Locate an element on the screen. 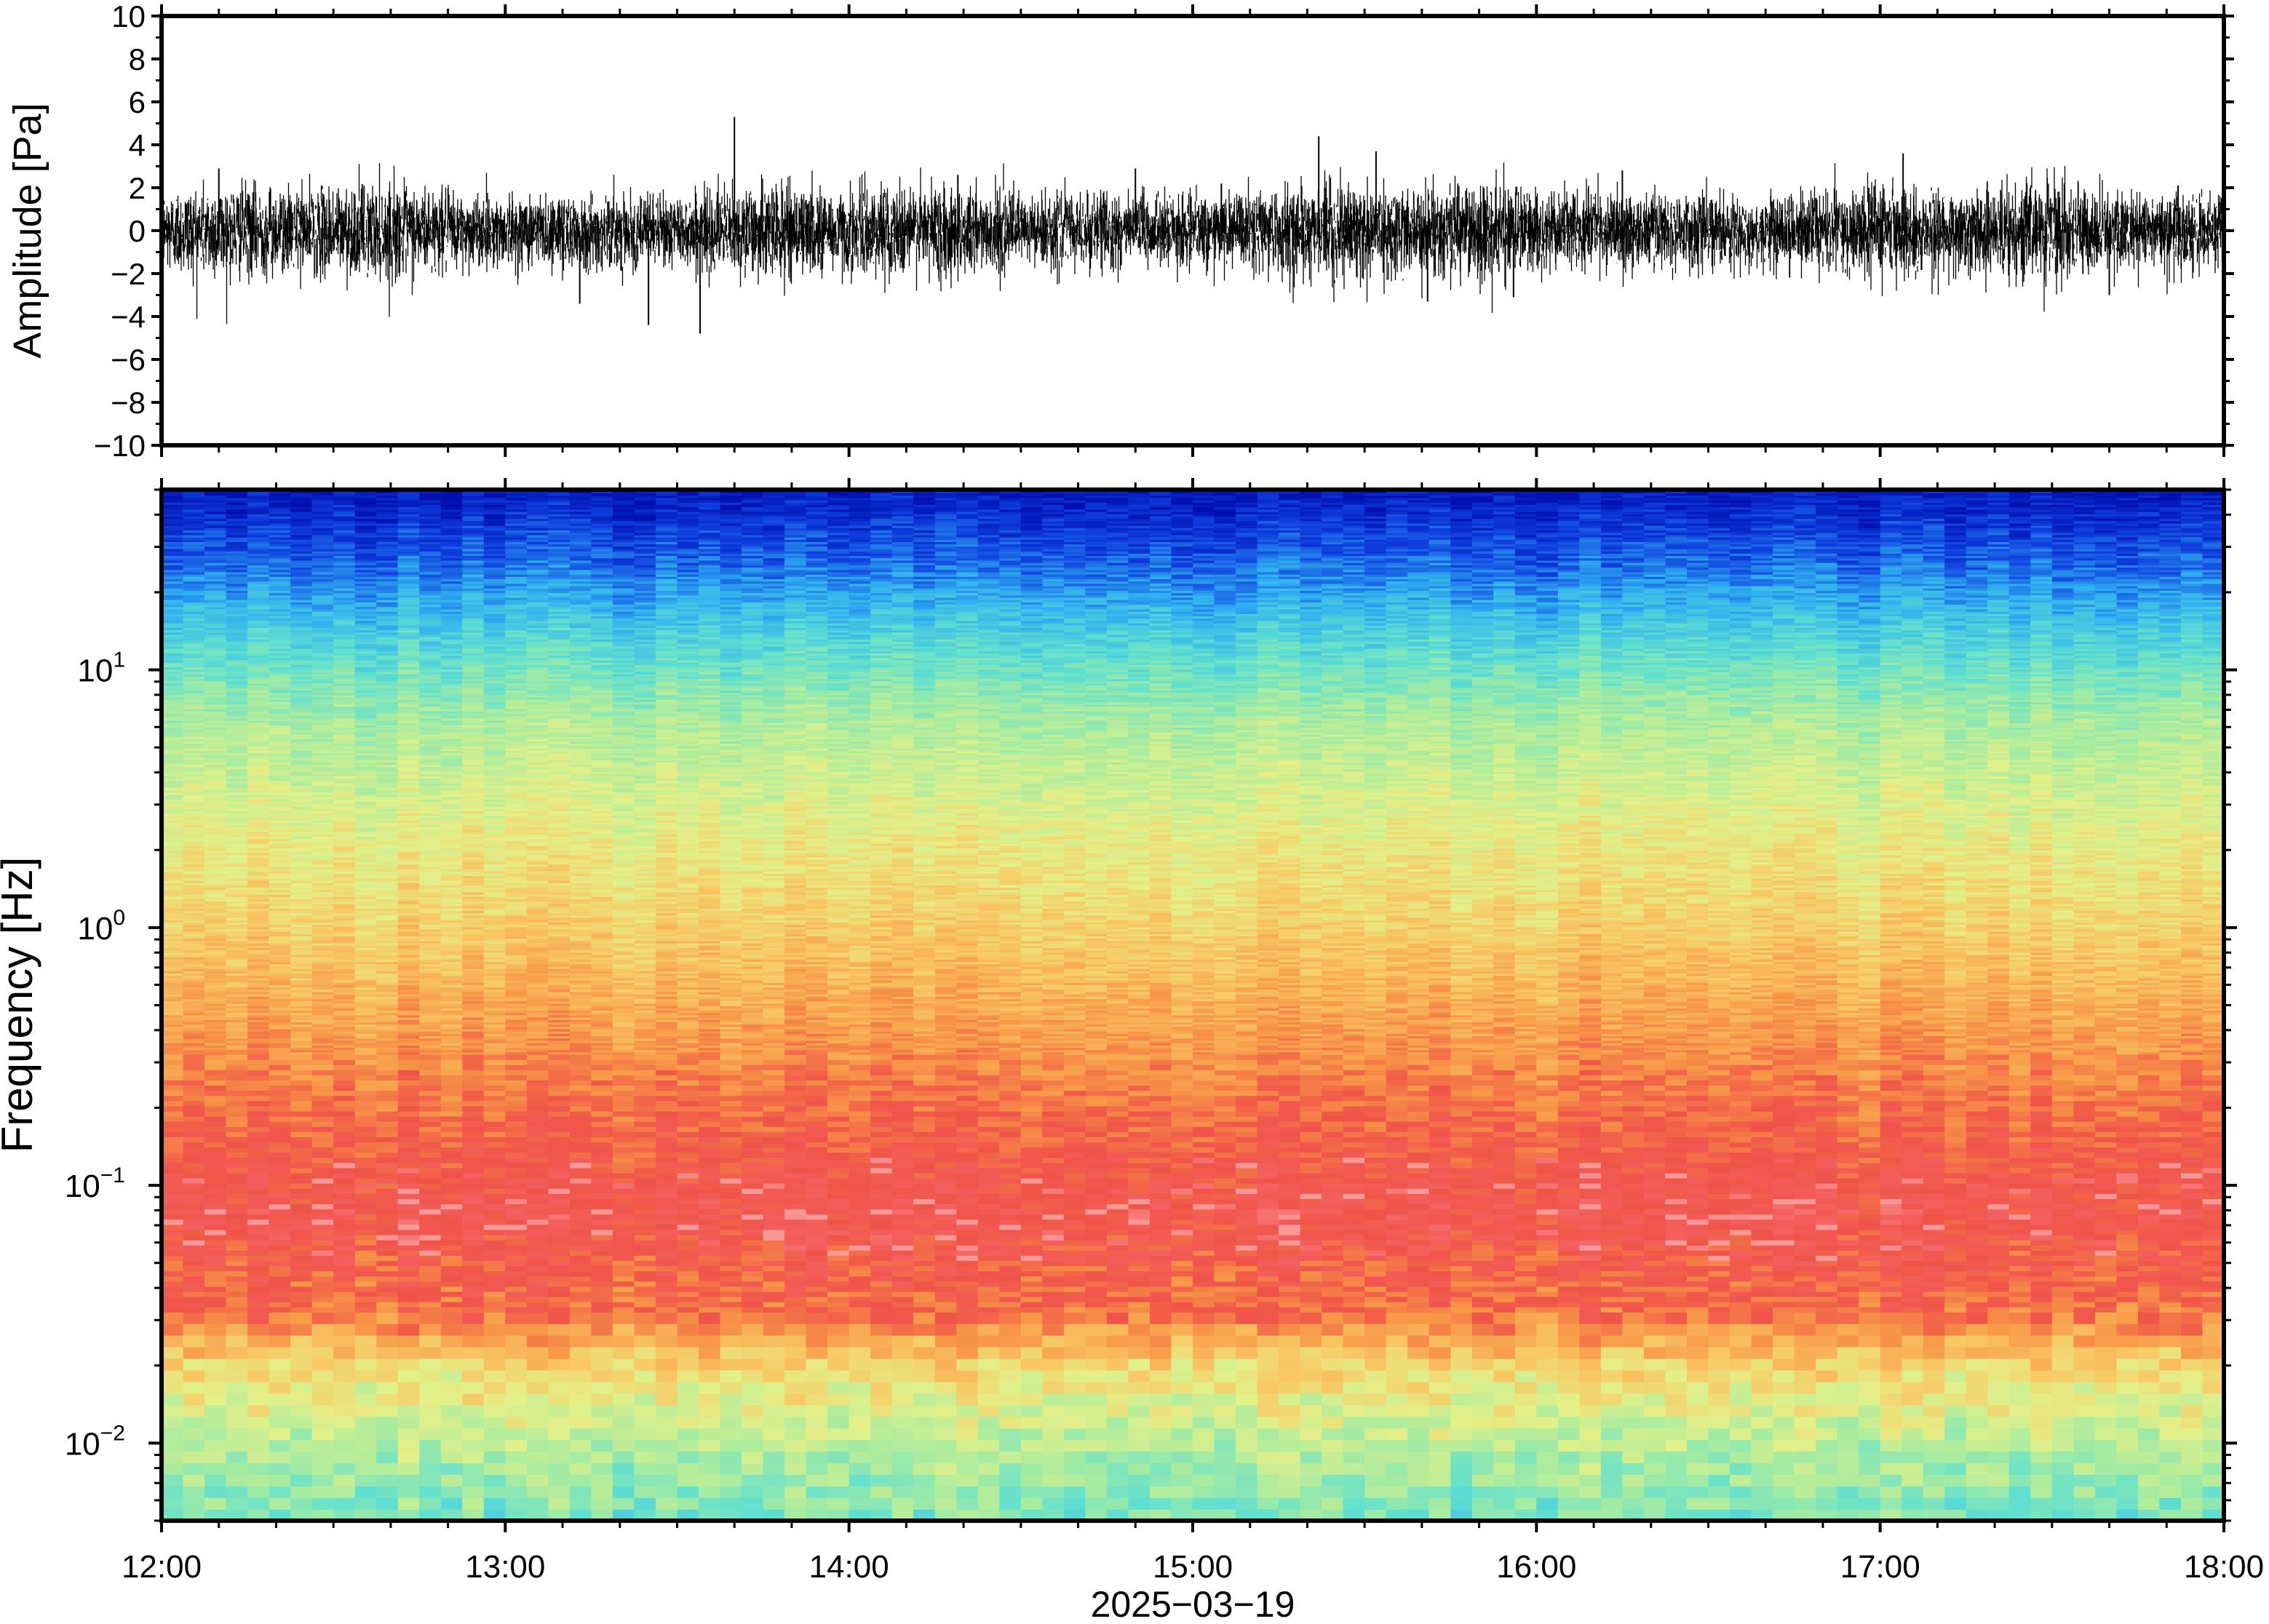  amplitude-y-tick-label: −6 is located at coordinates (128, 360).